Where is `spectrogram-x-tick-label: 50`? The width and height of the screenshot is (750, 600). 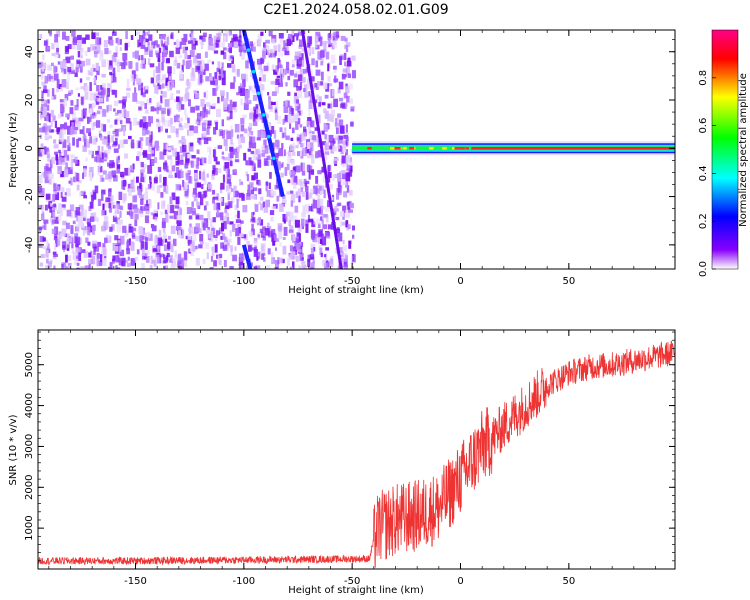
spectrogram-x-tick-label: 50 is located at coordinates (568, 281).